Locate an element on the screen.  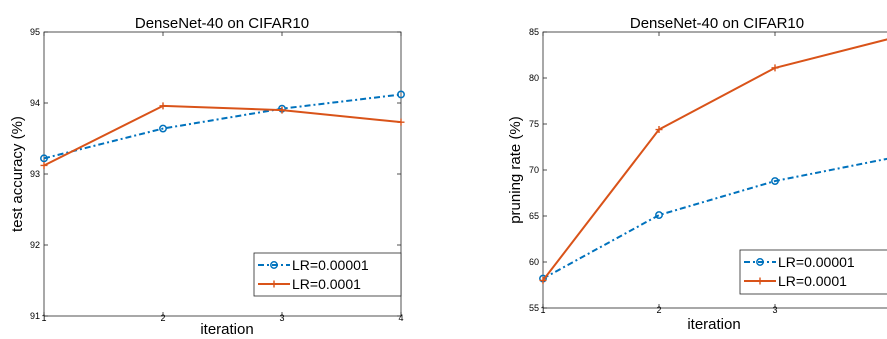
y-axis-label: test accuracy (%) is located at coordinates (17, 174).